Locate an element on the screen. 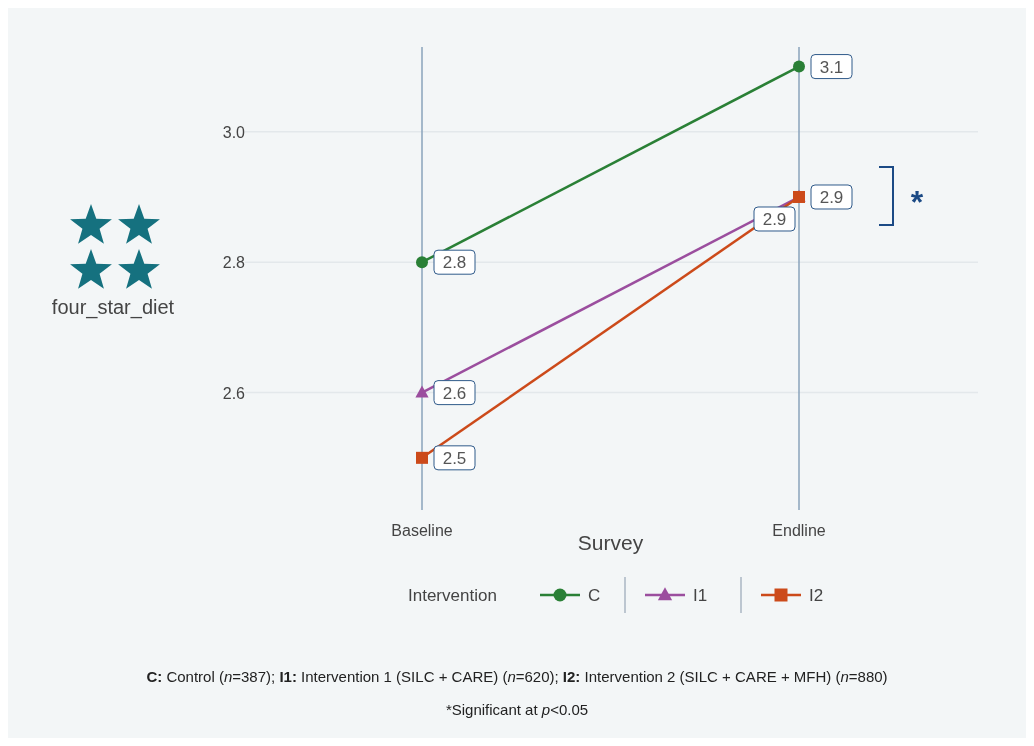 Image resolution: width=1034 pixels, height=746 pixels. y-axis-title: four_star_diet is located at coordinates (113, 307).